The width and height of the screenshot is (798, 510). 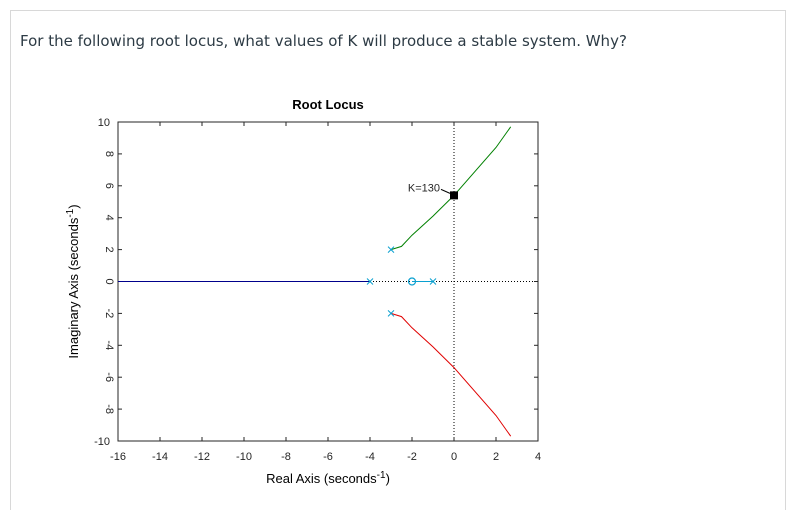 I want to click on x-tick-label: -12, so click(x=202, y=457).